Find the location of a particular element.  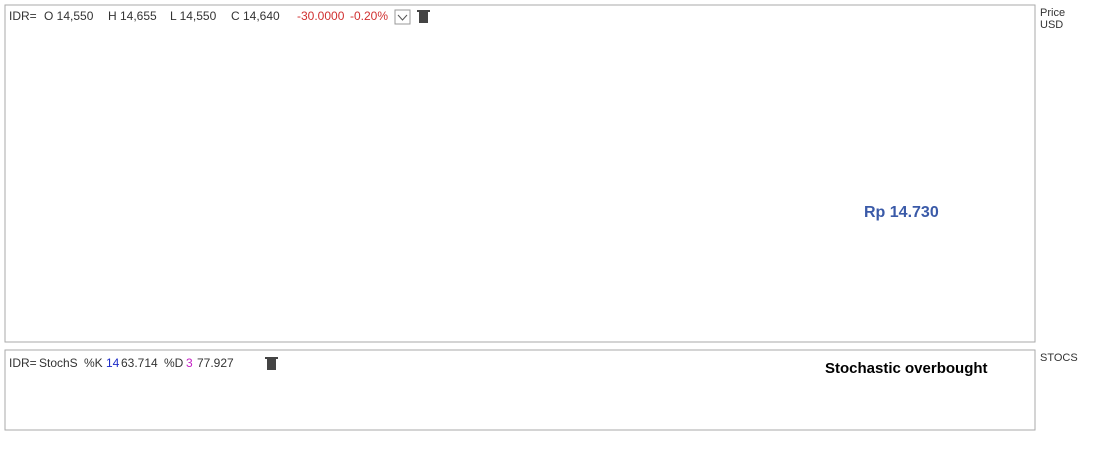

stoch-d-period: 3 is located at coordinates (189, 363).